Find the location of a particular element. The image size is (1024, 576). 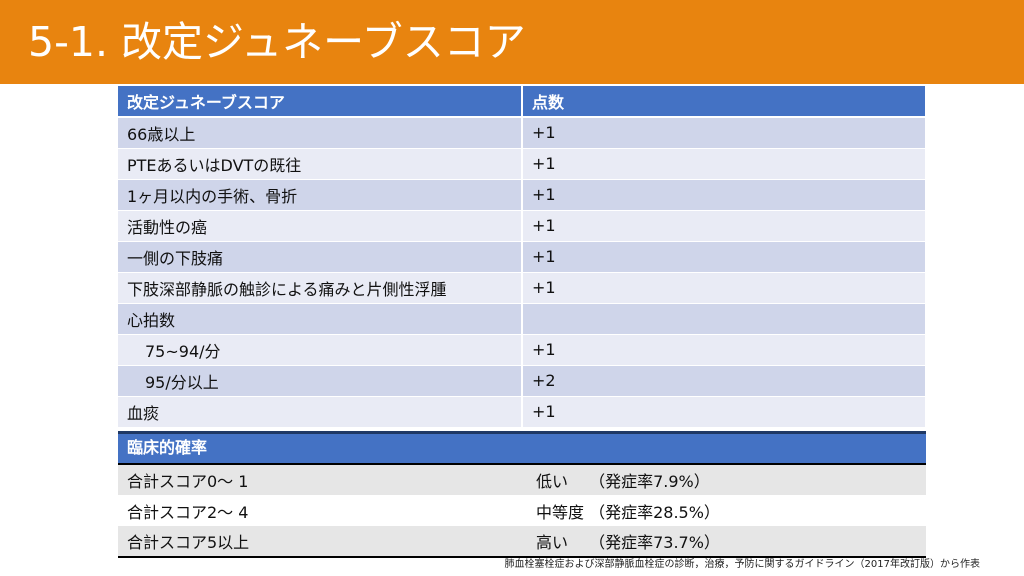

title-bar: 5-1. 改定ジュネーブスコア is located at coordinates (512, 42).